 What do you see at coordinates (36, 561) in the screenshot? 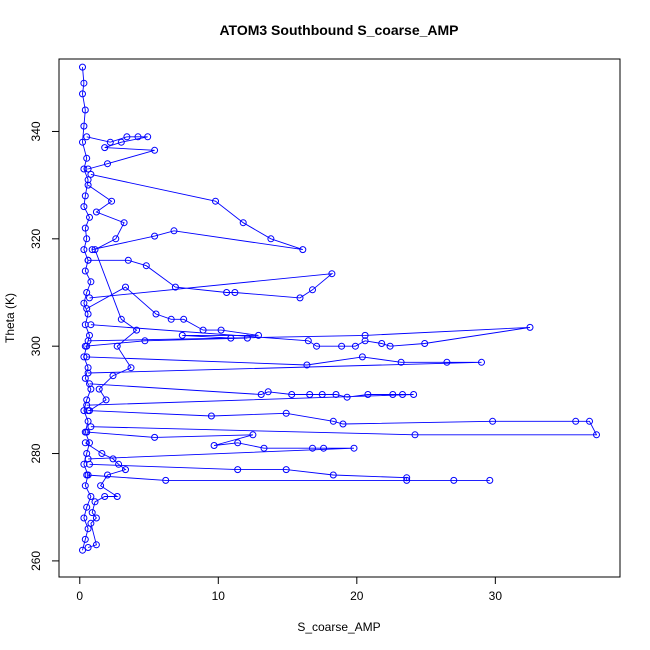
I see `y-tick-label: 260` at bounding box center [36, 561].